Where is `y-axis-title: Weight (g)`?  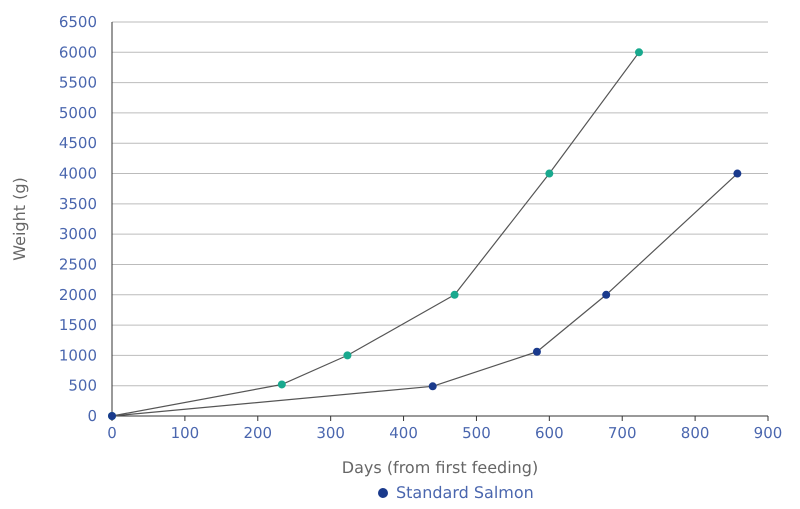
y-axis-title: Weight (g) is located at coordinates (19, 219).